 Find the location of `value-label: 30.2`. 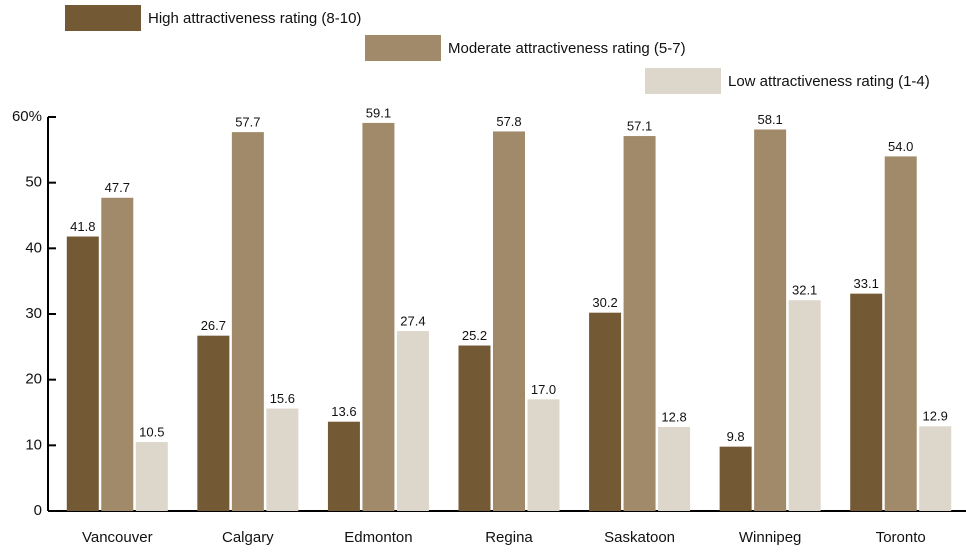

value-label: 30.2 is located at coordinates (604, 302).